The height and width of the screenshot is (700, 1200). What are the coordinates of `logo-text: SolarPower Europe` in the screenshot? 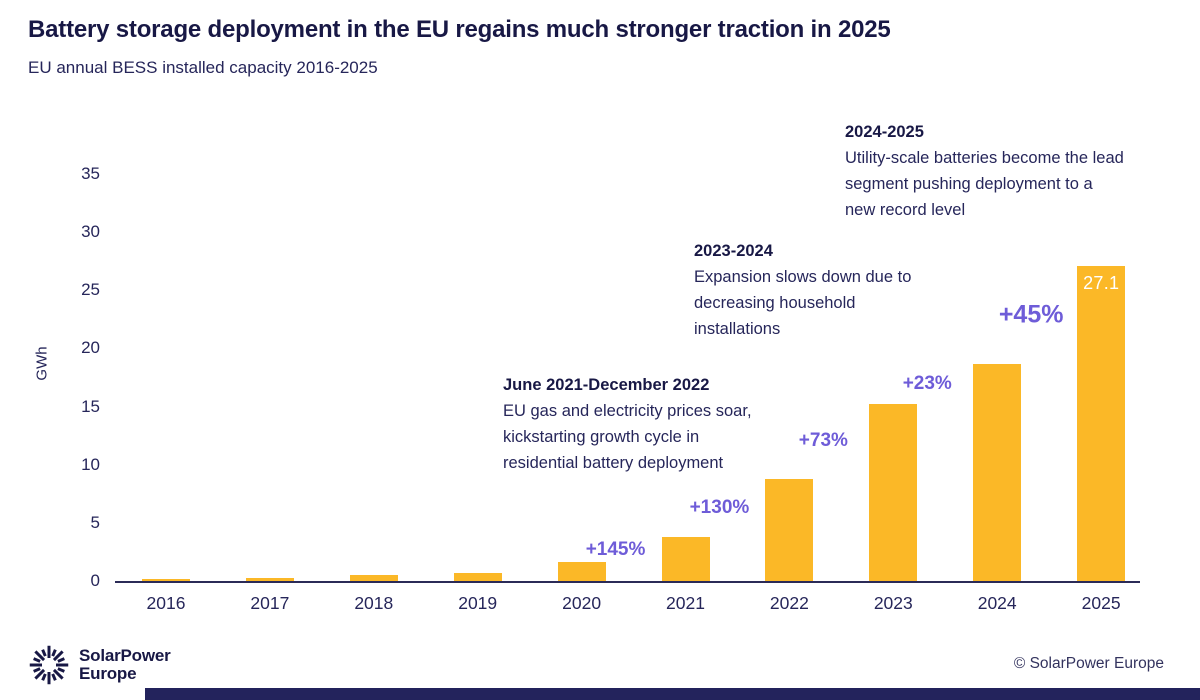 It's located at (125, 665).